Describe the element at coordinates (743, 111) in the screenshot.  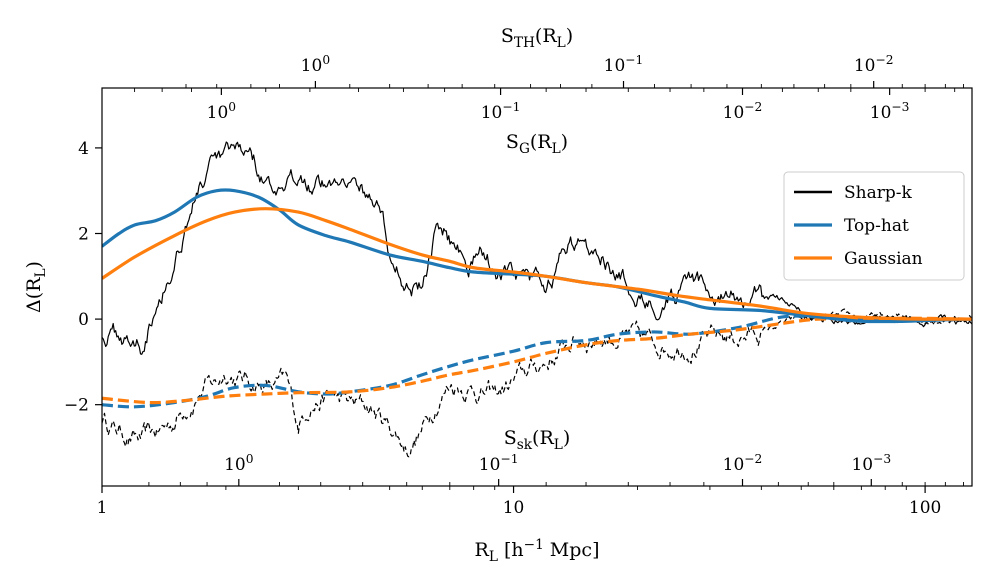
I see `gaussian-scale-tick-label: 10−2​` at that location.